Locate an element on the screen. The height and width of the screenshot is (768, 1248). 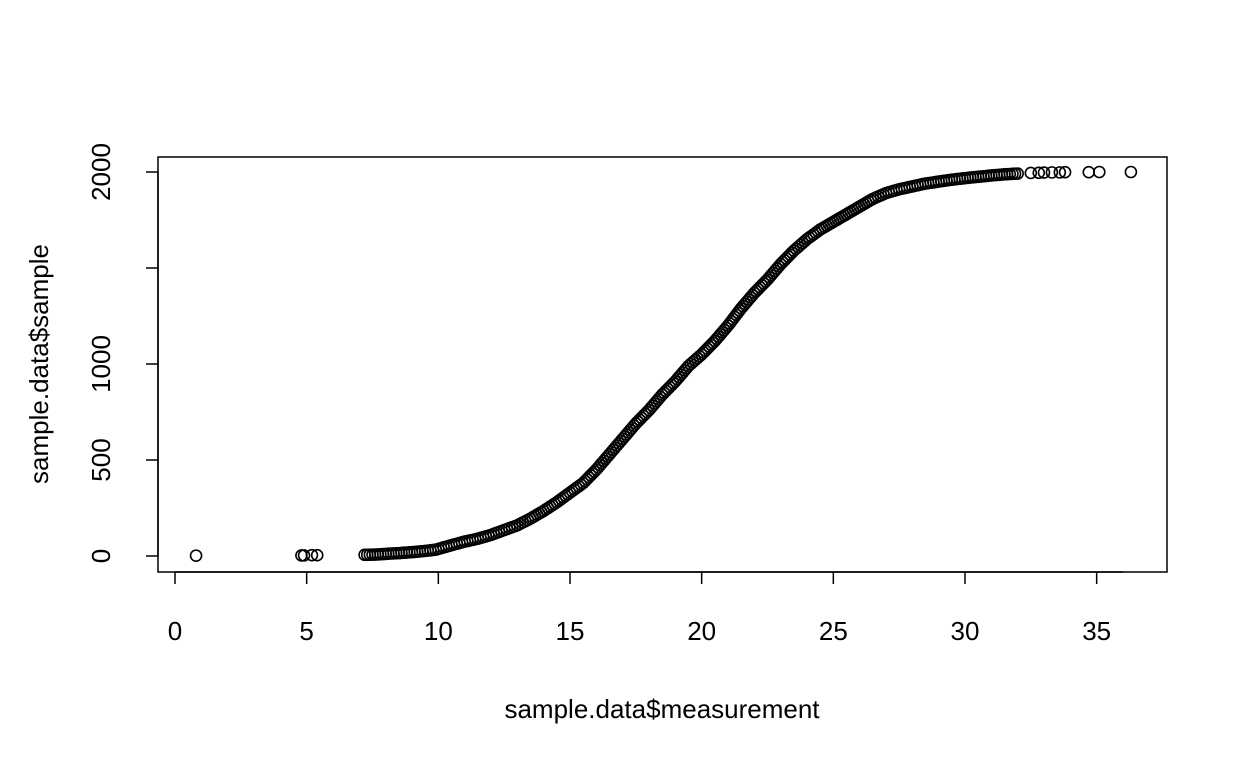
x-tick-label: 35 is located at coordinates (1096, 631).